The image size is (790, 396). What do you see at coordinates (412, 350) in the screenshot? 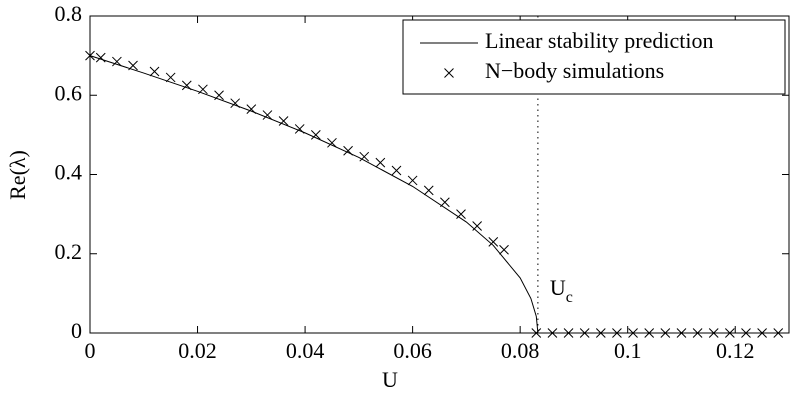
I see `x-tick-label: 0.06` at bounding box center [412, 350].